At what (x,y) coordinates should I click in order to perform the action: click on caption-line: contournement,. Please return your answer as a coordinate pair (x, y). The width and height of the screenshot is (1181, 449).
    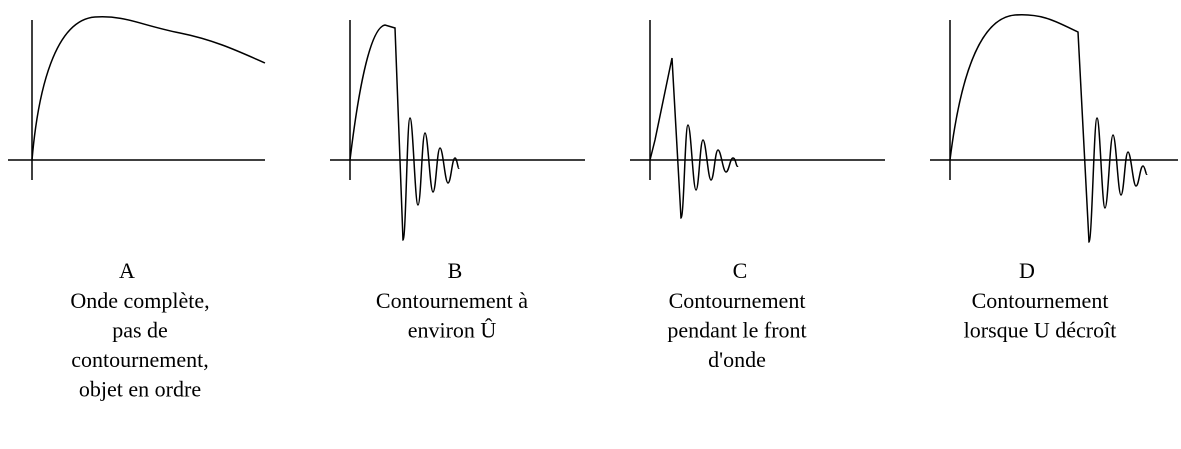
    Looking at the image, I should click on (139, 359).